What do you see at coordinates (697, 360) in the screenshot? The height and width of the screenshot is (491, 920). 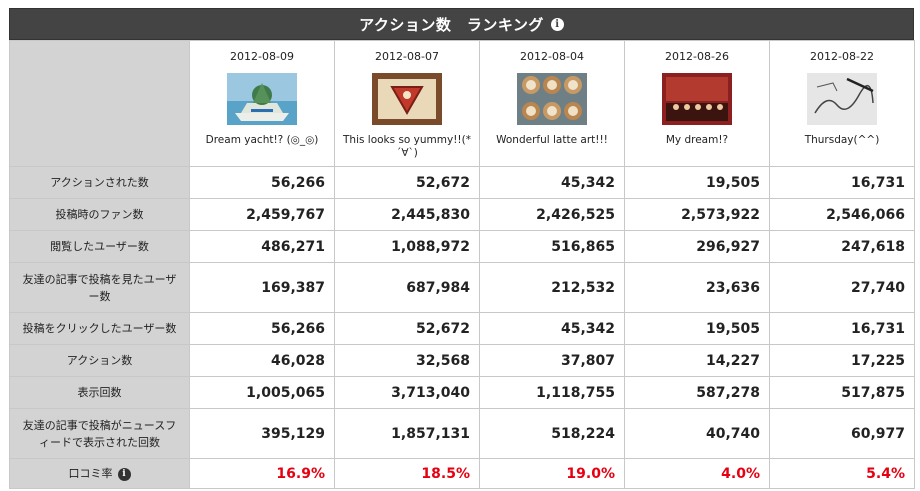 I see `value-cell: 14,227` at bounding box center [697, 360].